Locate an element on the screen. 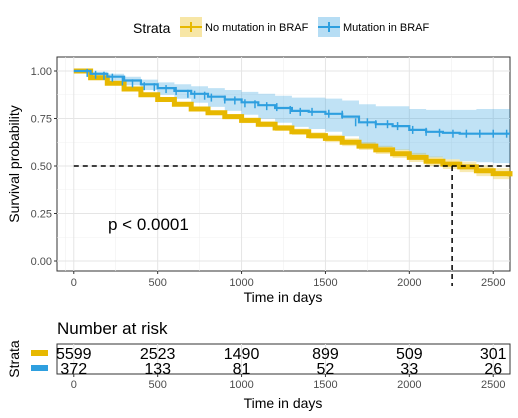  risk-cell: 81 is located at coordinates (242, 369).